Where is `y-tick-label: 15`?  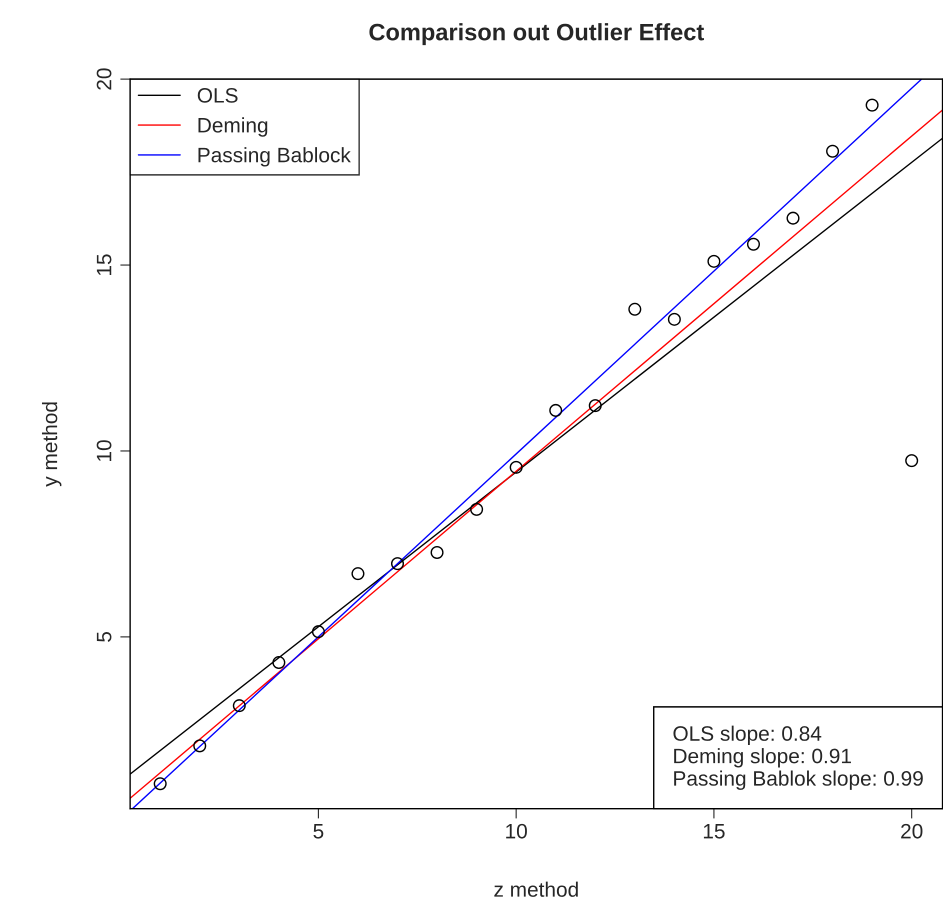
y-tick-label: 15 is located at coordinates (104, 265).